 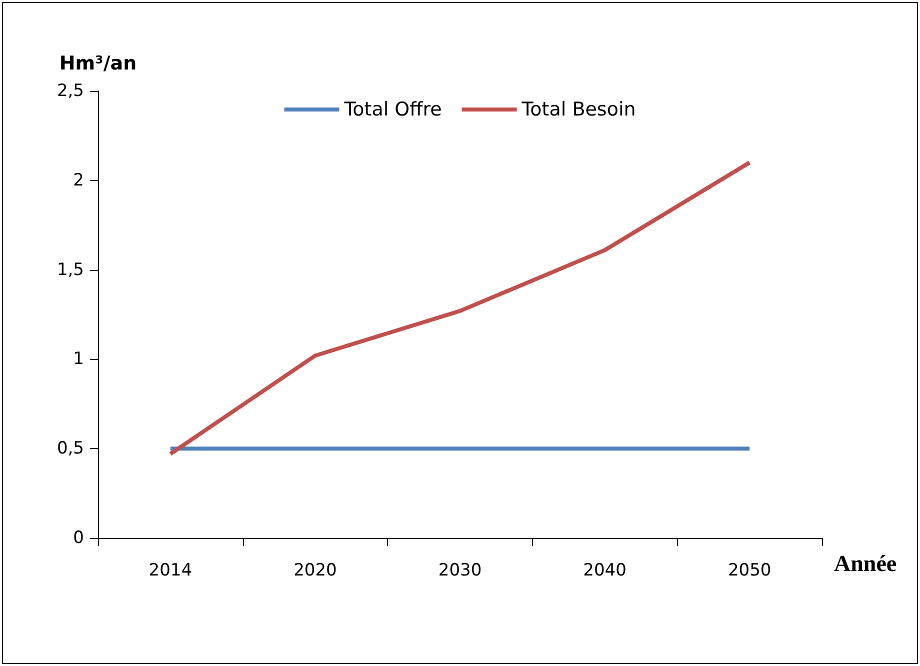 What do you see at coordinates (604, 570) in the screenshot?
I see `x-tick-label: 2040` at bounding box center [604, 570].